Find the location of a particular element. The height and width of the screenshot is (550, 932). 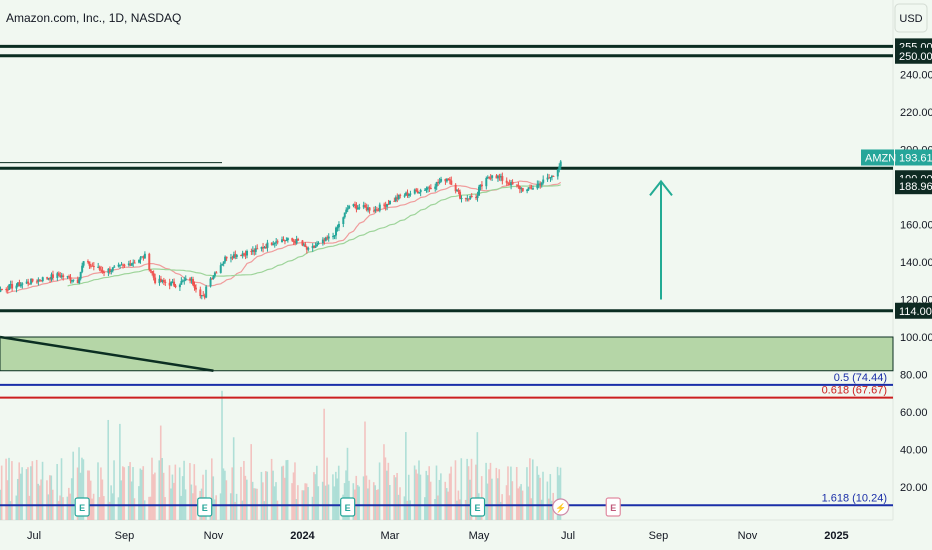

time-axis: Jul Sep Nov 2024 Mar May Jul Sep Nov 2025 is located at coordinates (438, 536).